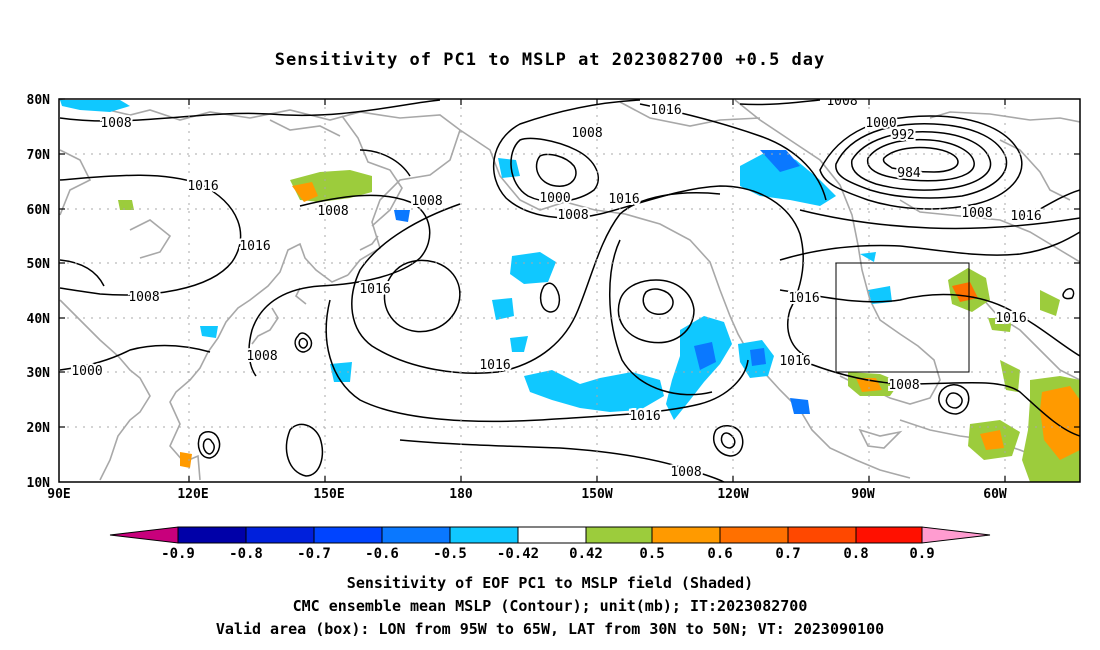  I want to click on lat-label: 80N, so click(39, 100).